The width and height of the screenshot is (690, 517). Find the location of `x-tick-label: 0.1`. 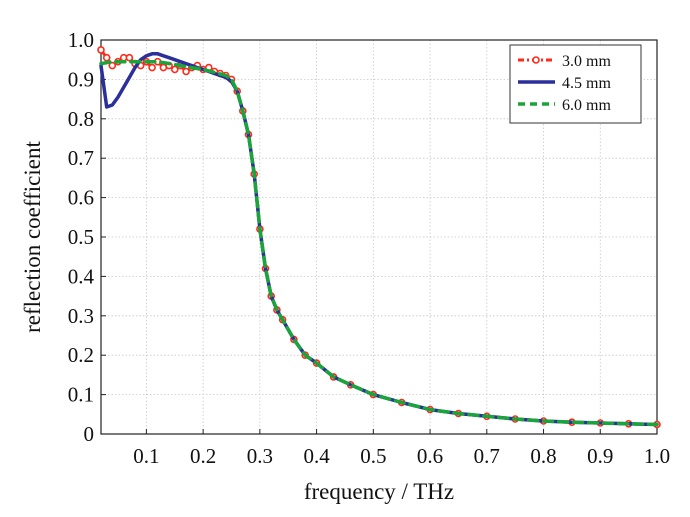

x-tick-label: 0.1 is located at coordinates (146, 456).